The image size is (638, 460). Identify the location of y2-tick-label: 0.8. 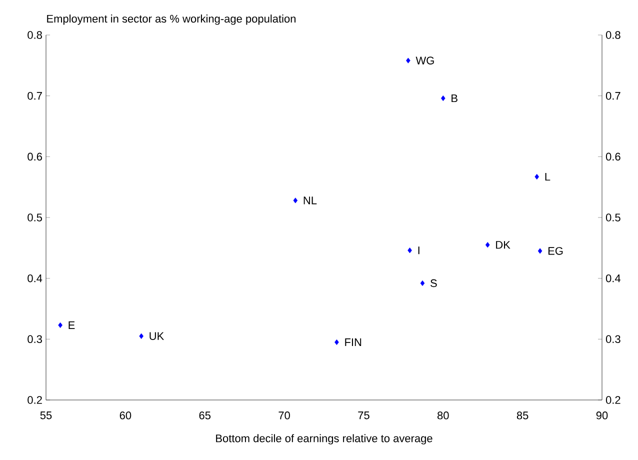
(35, 35).